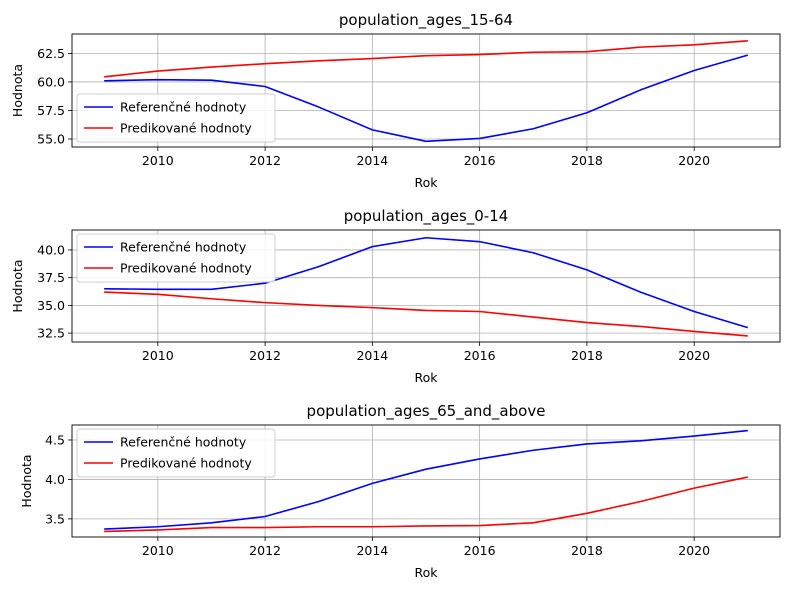  I want to click on chart-title: population_ages_65_and_above, so click(426, 411).